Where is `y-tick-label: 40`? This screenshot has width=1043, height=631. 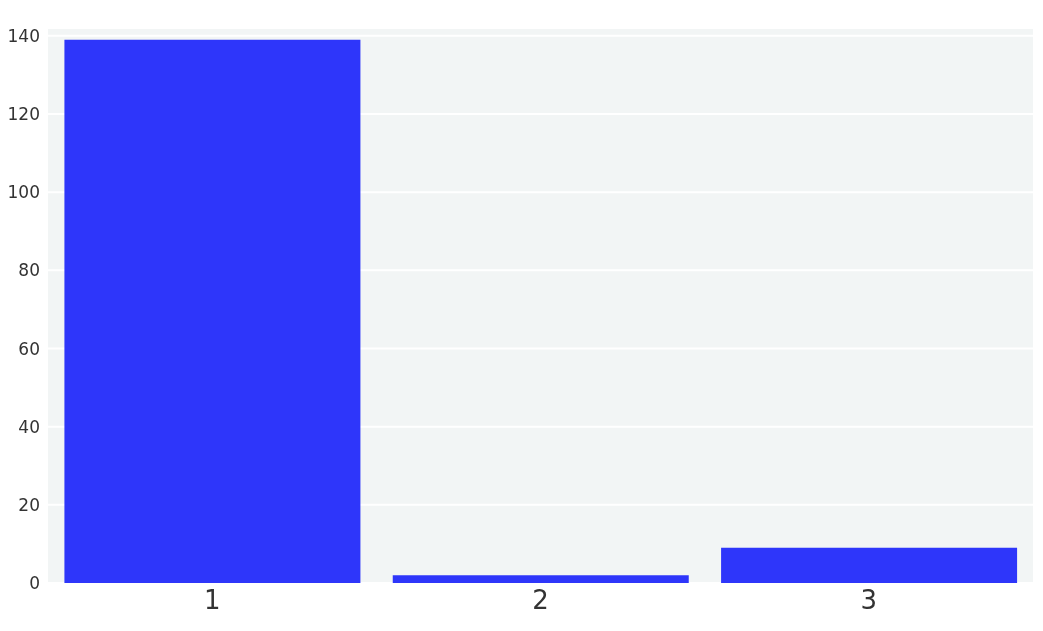
y-tick-label: 40 is located at coordinates (29, 426).